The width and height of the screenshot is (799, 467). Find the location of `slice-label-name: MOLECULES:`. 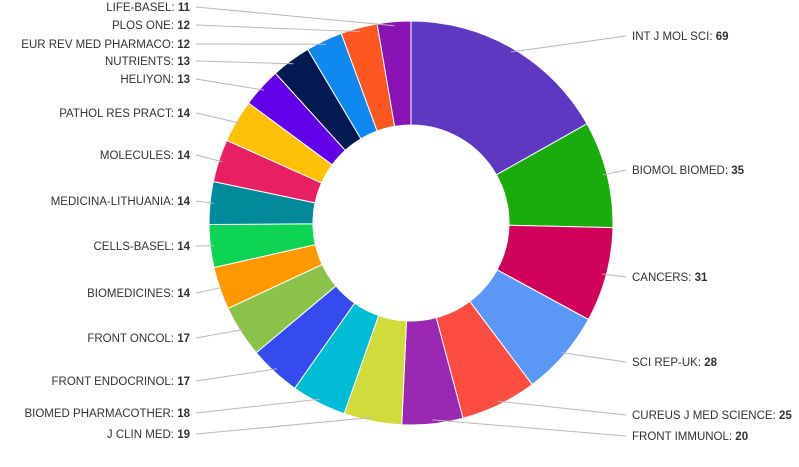

slice-label-name: MOLECULES: is located at coordinates (138, 156).